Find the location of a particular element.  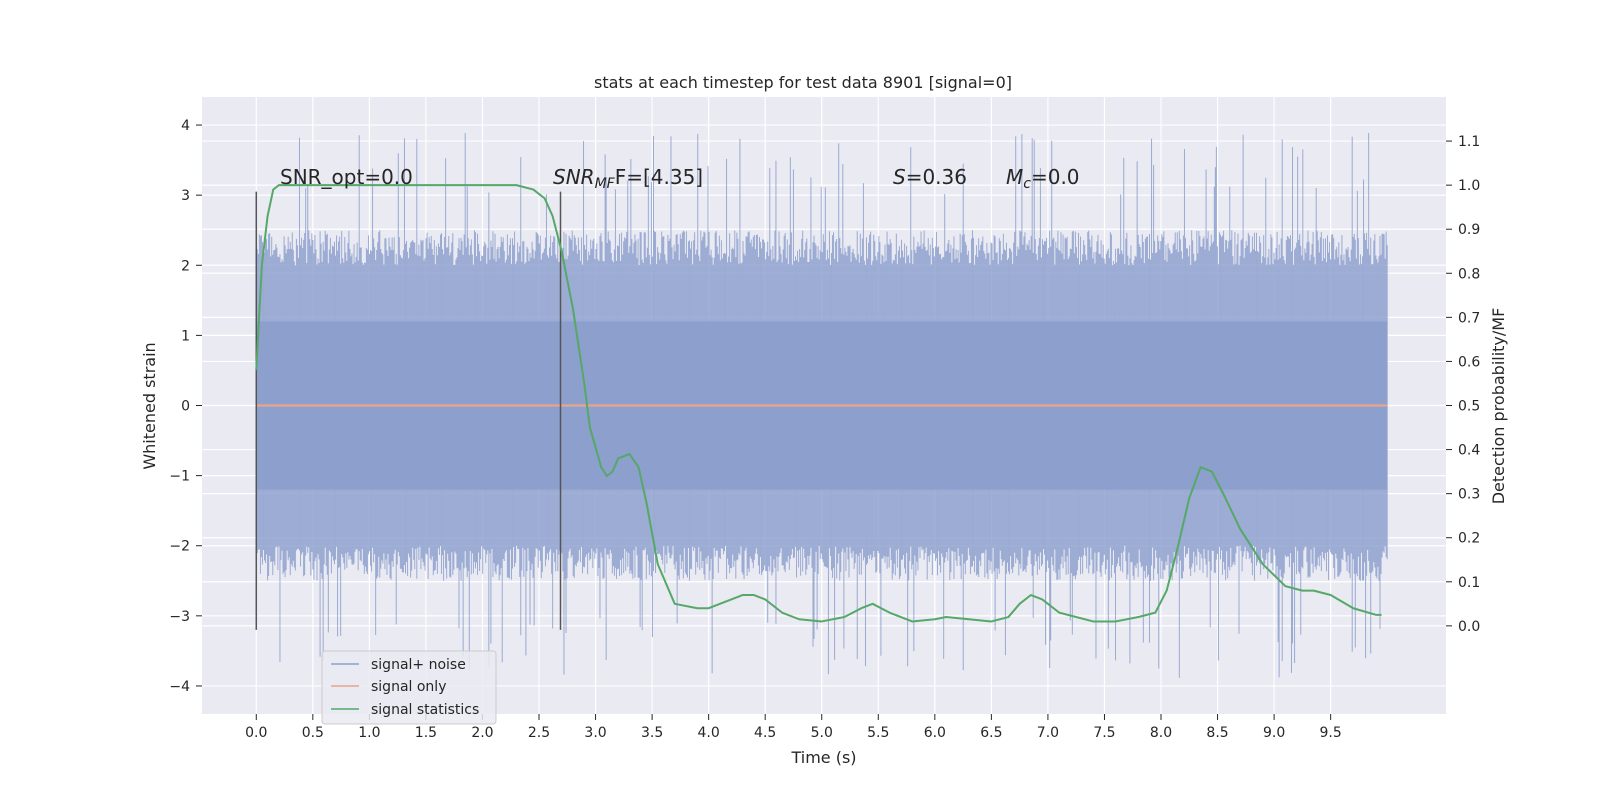

y-left-axis-title: Whitened strain is located at coordinates (149, 405).